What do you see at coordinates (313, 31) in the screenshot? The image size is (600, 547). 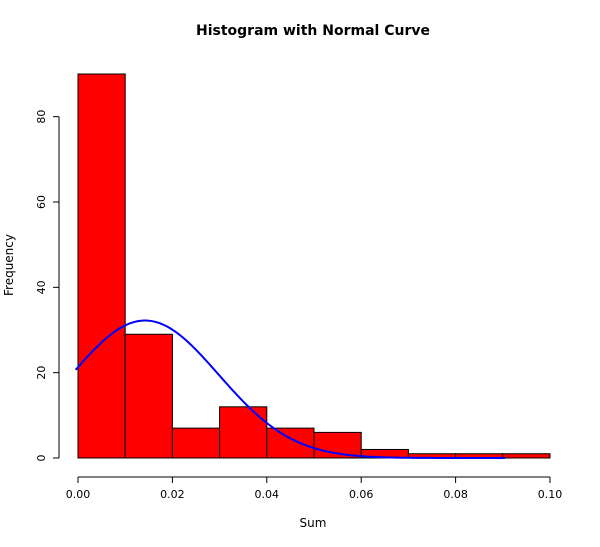 I see `chart-title: Histogram with Normal Curve` at bounding box center [313, 31].